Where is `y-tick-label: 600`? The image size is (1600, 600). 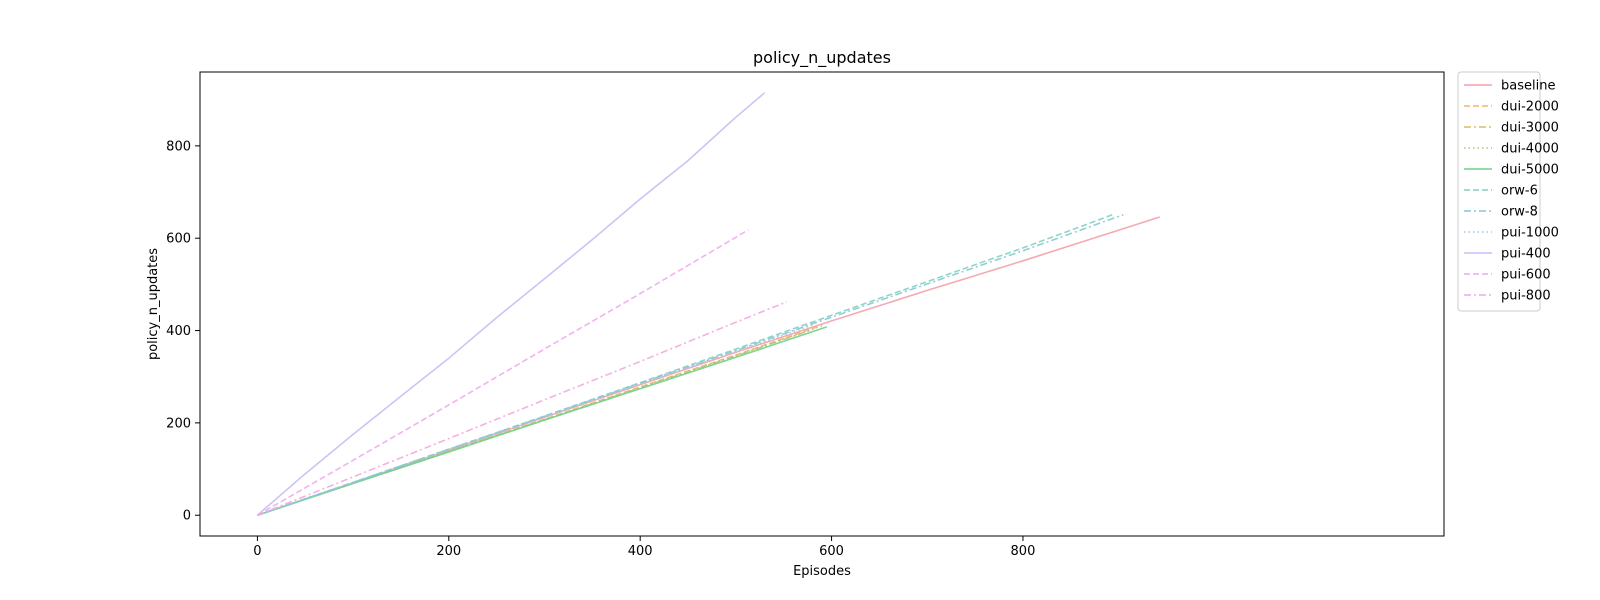 y-tick-label: 600 is located at coordinates (178, 239).